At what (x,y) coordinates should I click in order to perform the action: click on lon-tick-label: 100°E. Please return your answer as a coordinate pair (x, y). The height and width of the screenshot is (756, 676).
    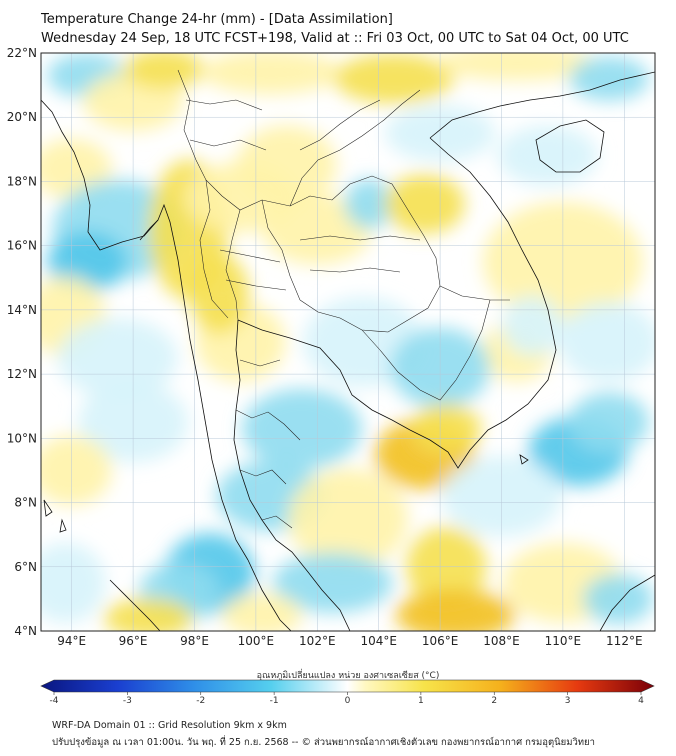
    Looking at the image, I should click on (256, 641).